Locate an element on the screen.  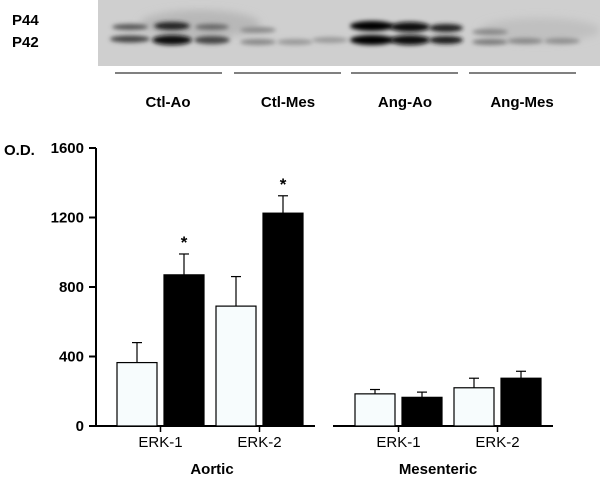
y-tick-label: 400 is located at coordinates (71, 357).